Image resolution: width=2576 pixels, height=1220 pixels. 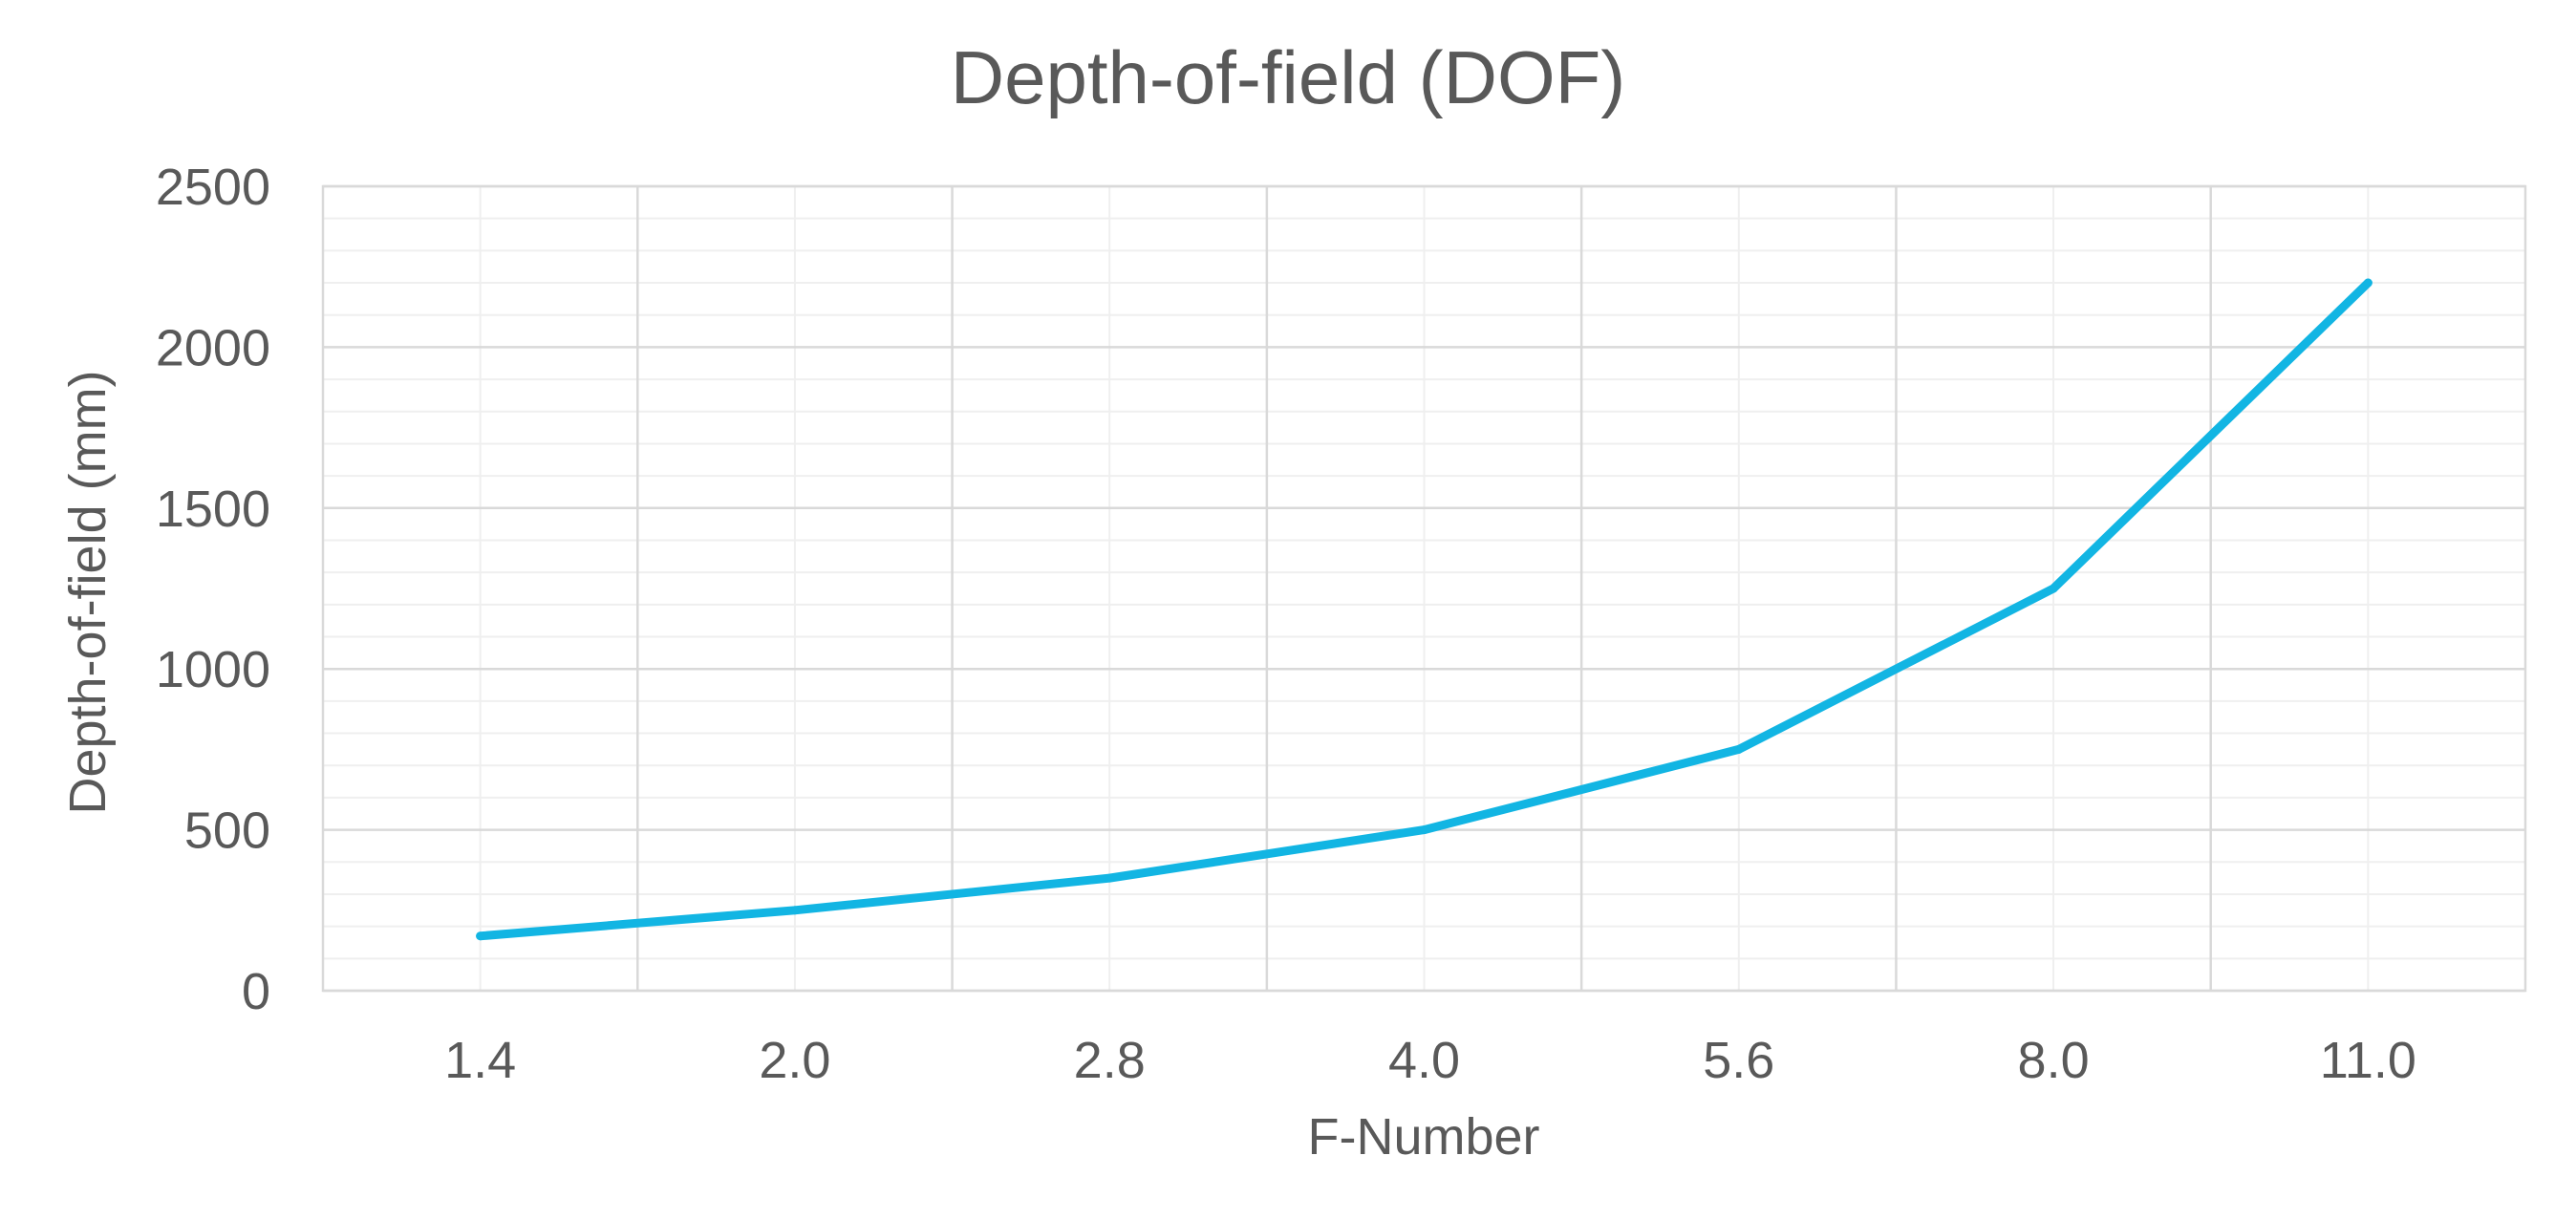 I want to click on y-tick-label: 1000, so click(x=213, y=669).